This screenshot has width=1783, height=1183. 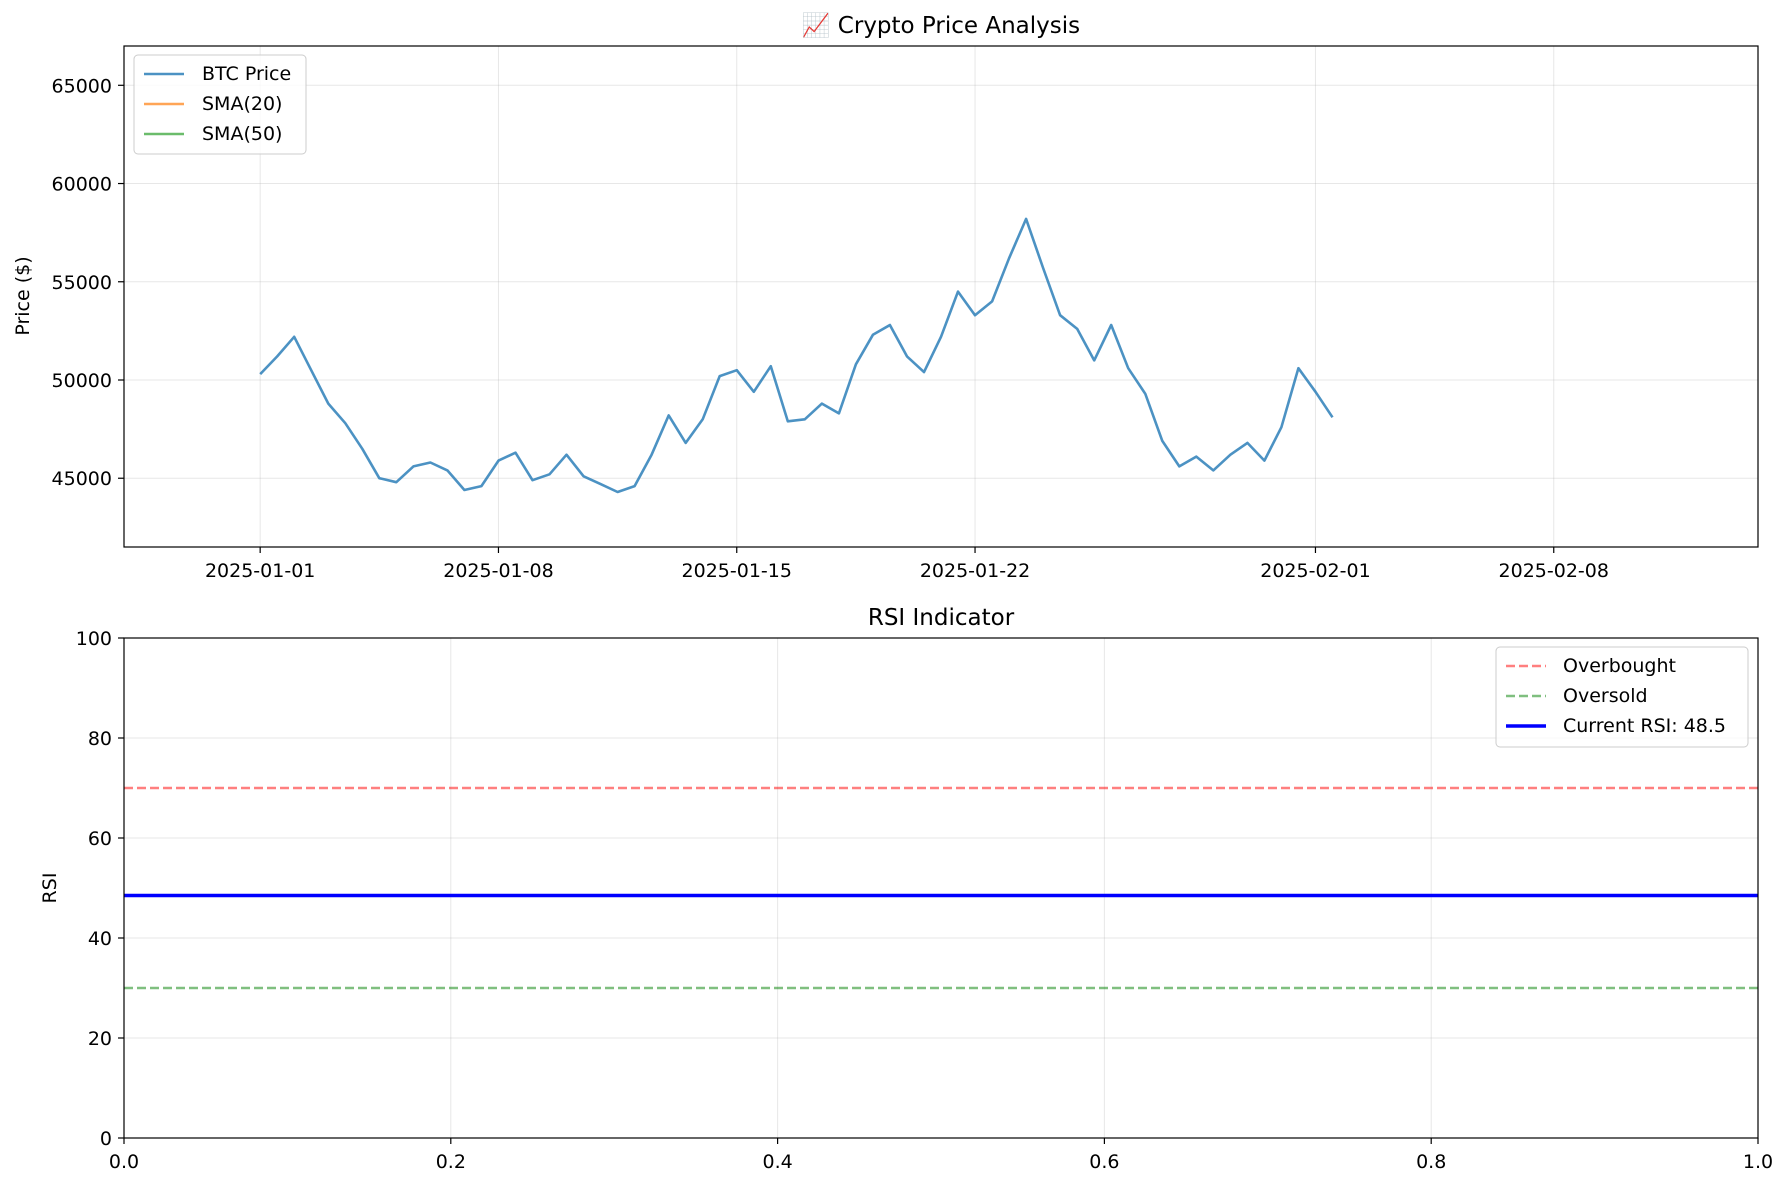 I want to click on legend-label-oversold: Oversold, so click(x=1605, y=696).